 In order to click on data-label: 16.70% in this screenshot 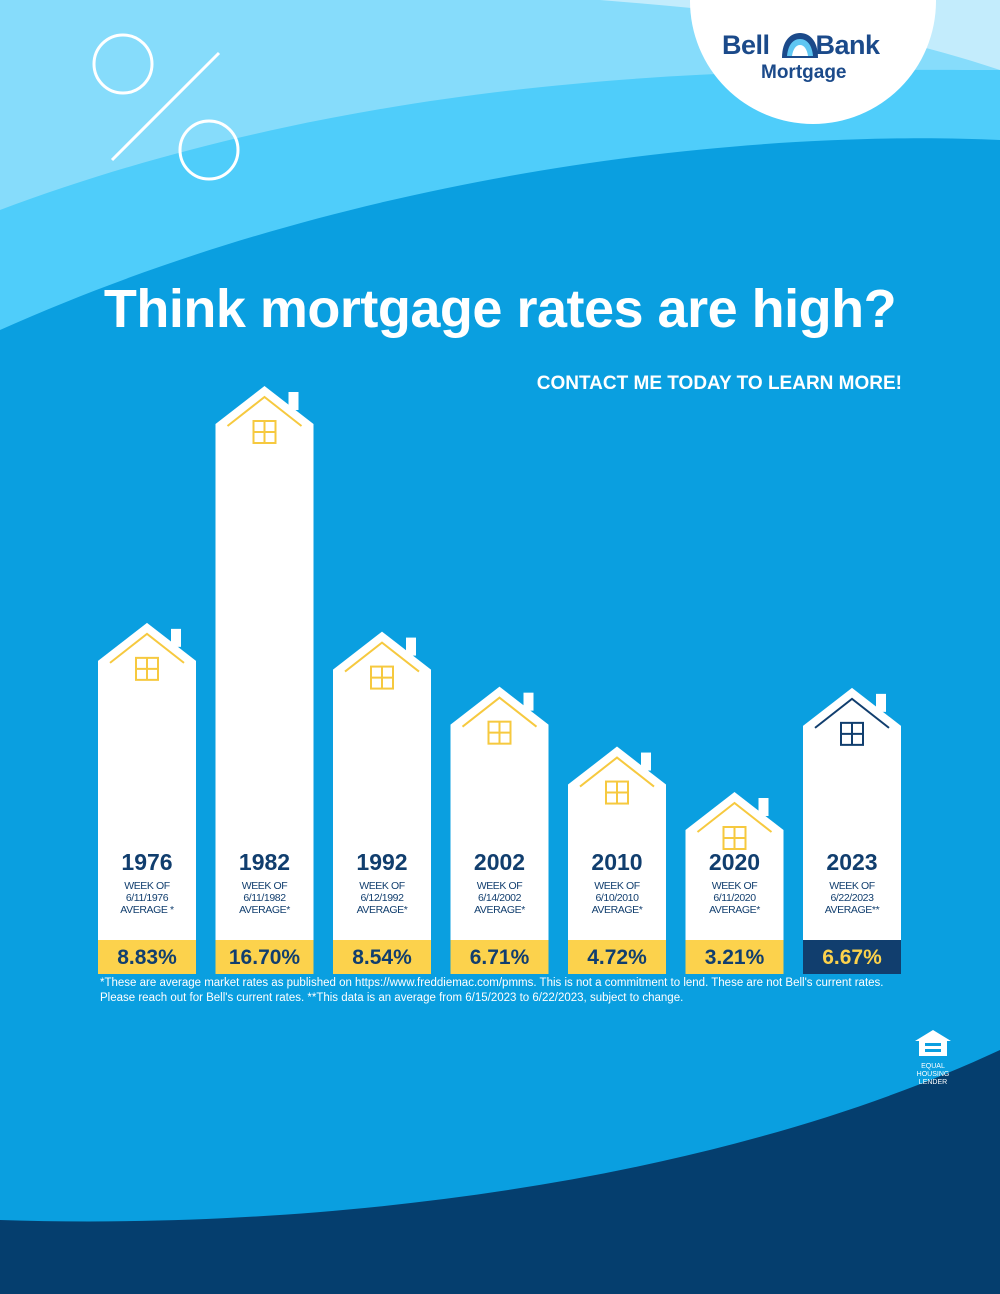, I will do `click(265, 957)`.